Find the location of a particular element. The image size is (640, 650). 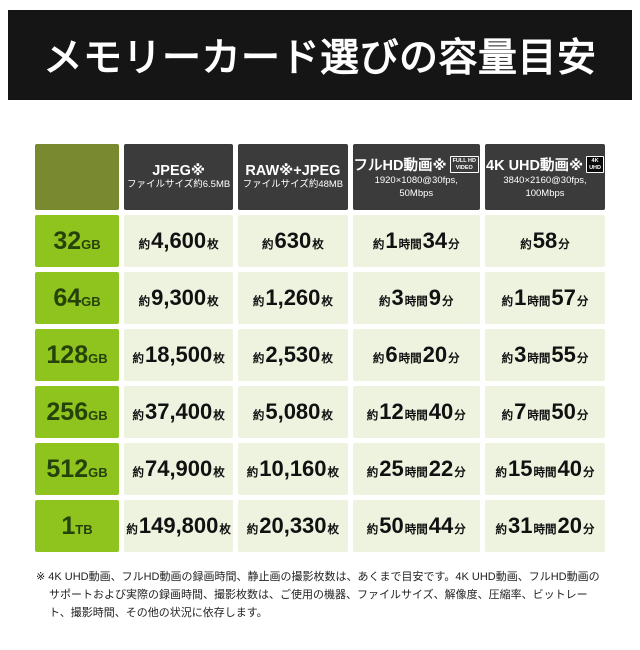

value-cell-4k-uhd-video: 約3時間55分 is located at coordinates (545, 355).